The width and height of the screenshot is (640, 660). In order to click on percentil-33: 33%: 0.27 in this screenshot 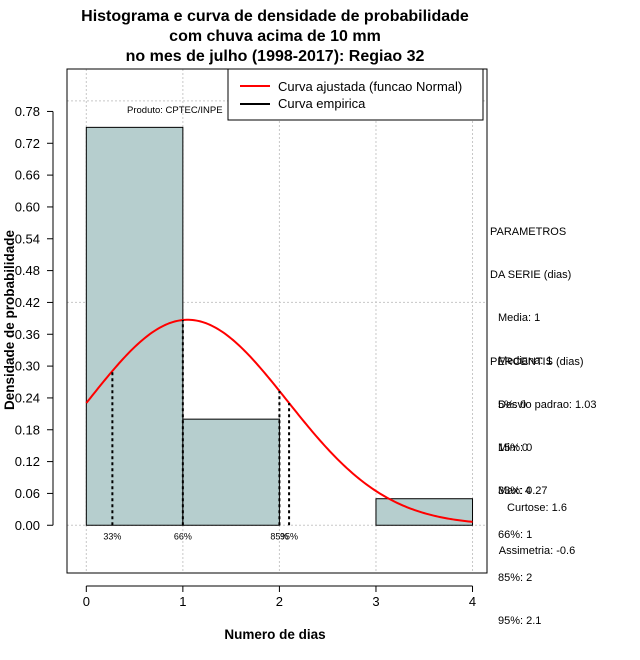, I will do `click(523, 491)`.